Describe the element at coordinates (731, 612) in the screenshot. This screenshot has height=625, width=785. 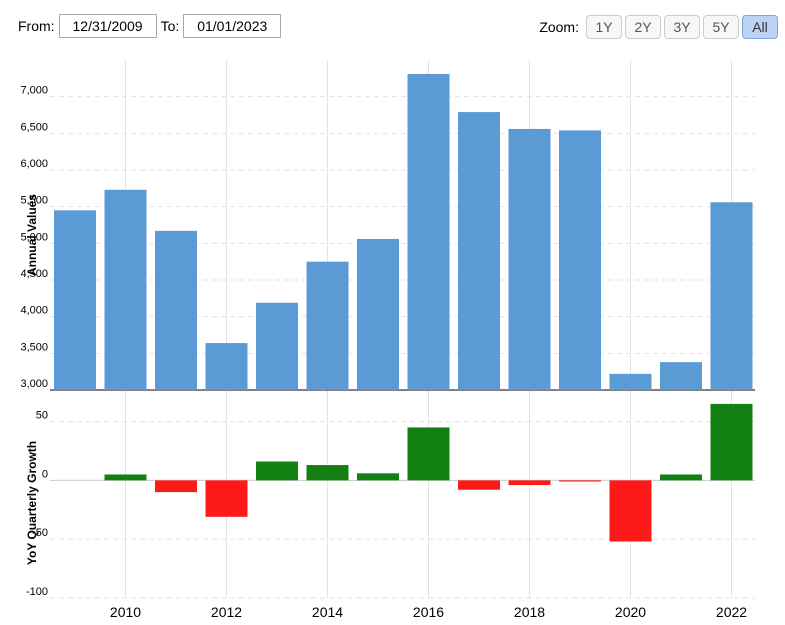
I see `x-tick-label: 2022` at that location.